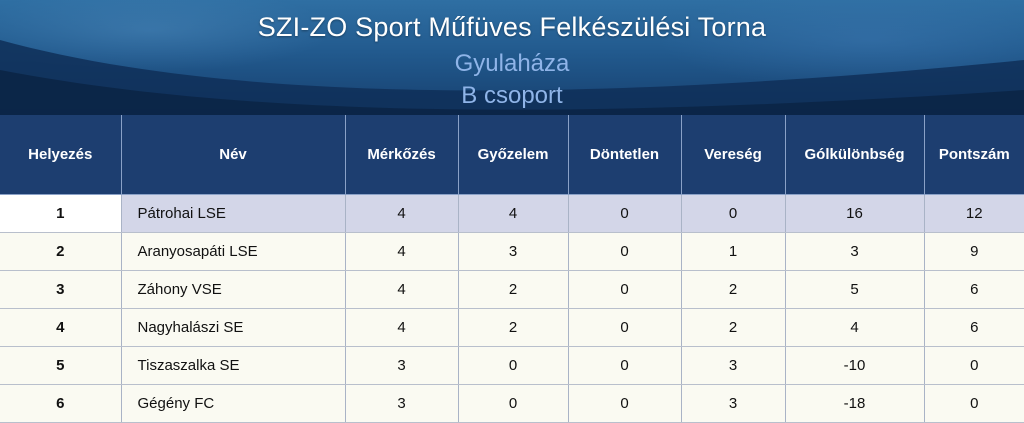  Describe the element at coordinates (512, 27) in the screenshot. I see `page-title: SZI-ZO Sport Műfüves Felkészülési Torna` at that location.